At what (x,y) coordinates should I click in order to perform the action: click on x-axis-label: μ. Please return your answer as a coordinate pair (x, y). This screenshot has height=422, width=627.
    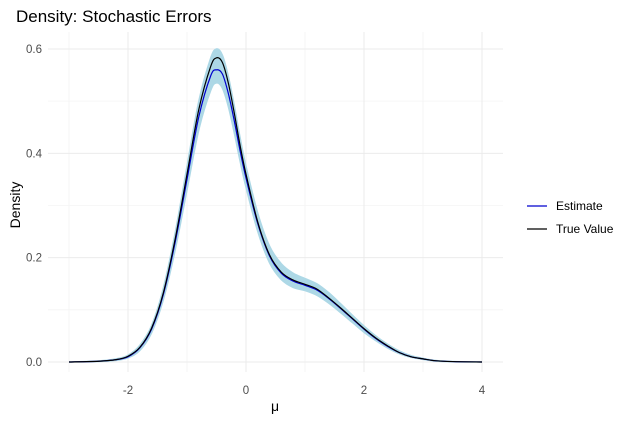
    Looking at the image, I should click on (275, 406).